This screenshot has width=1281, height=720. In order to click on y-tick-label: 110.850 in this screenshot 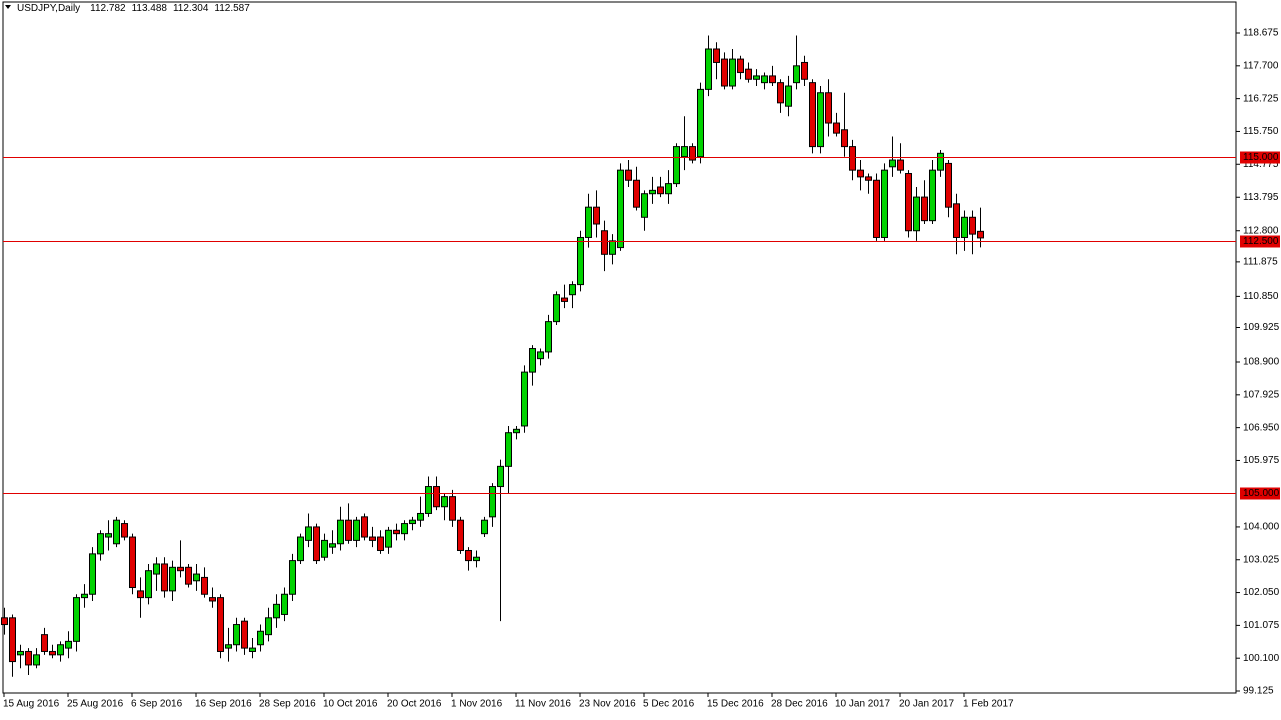, I will do `click(1261, 296)`.